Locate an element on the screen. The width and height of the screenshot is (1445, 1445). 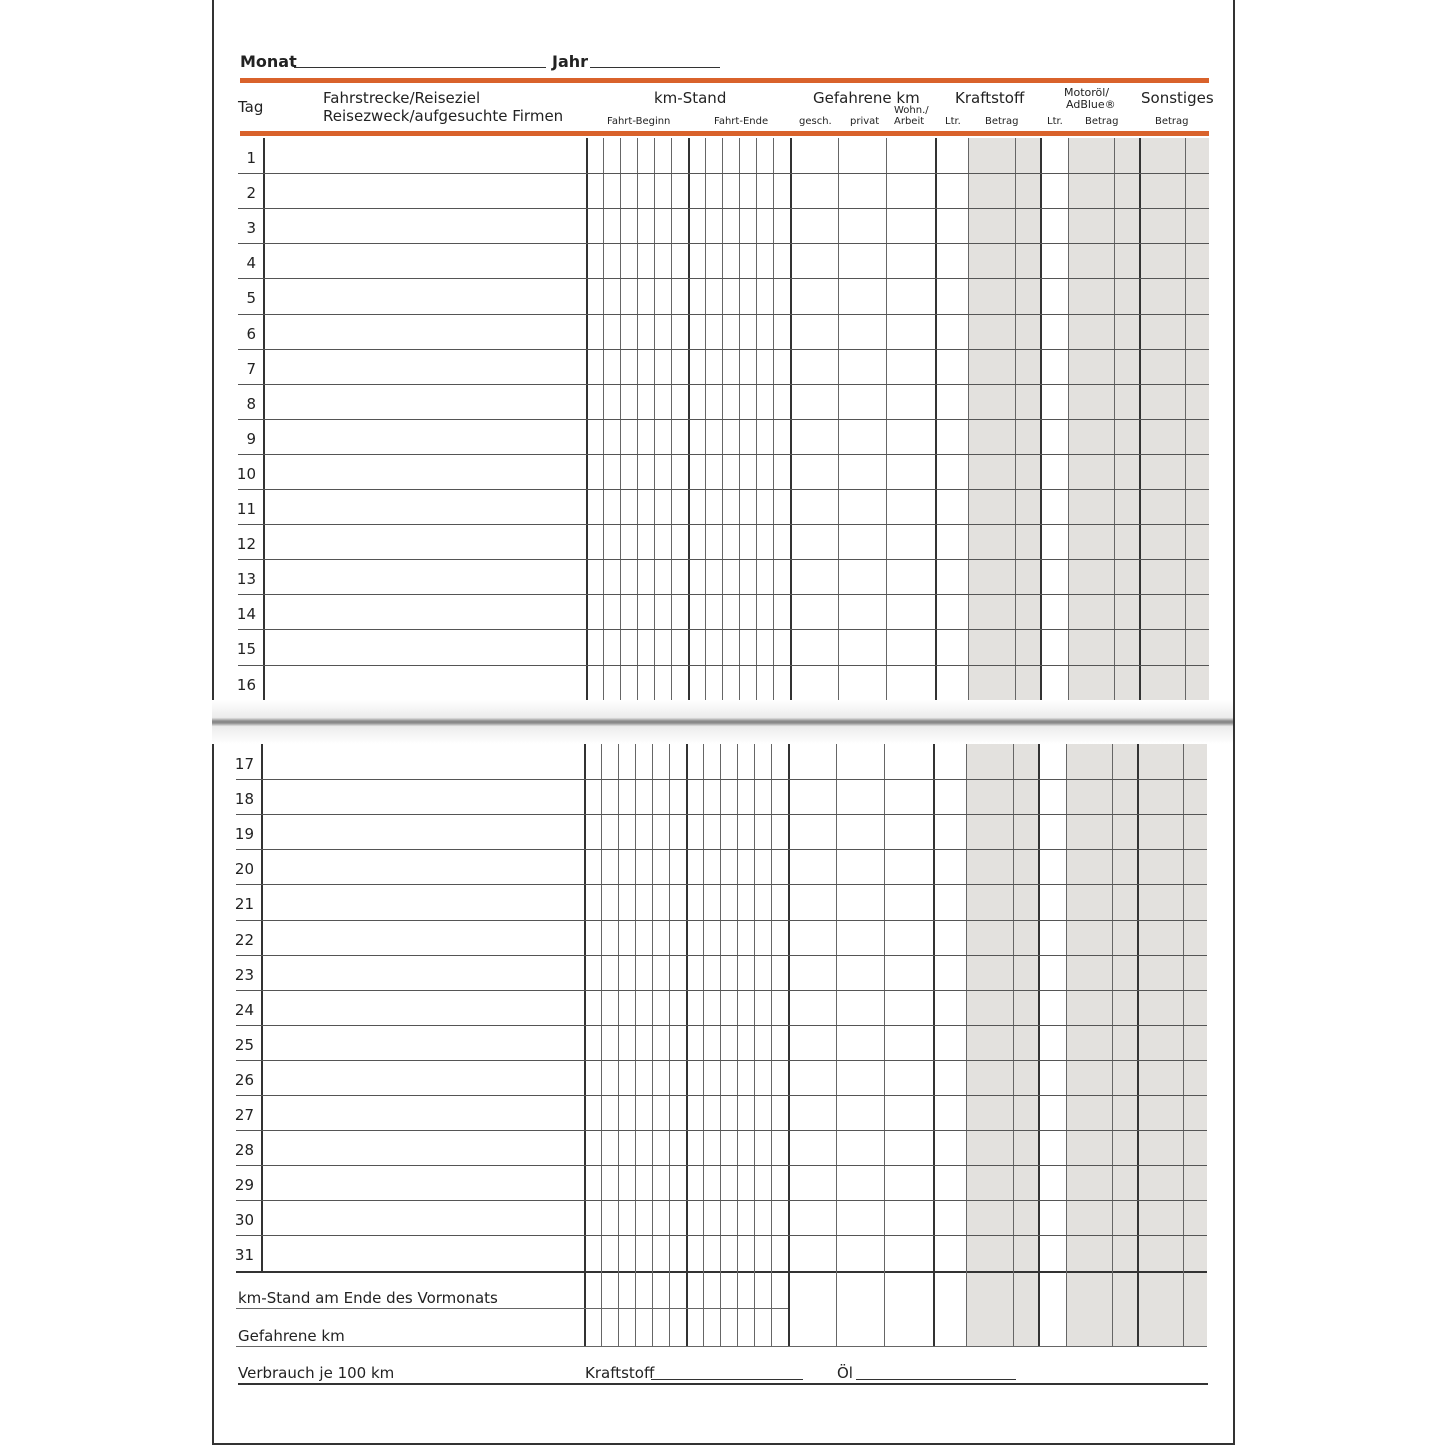
col-km-stand: km-Stand is located at coordinates (690, 98).